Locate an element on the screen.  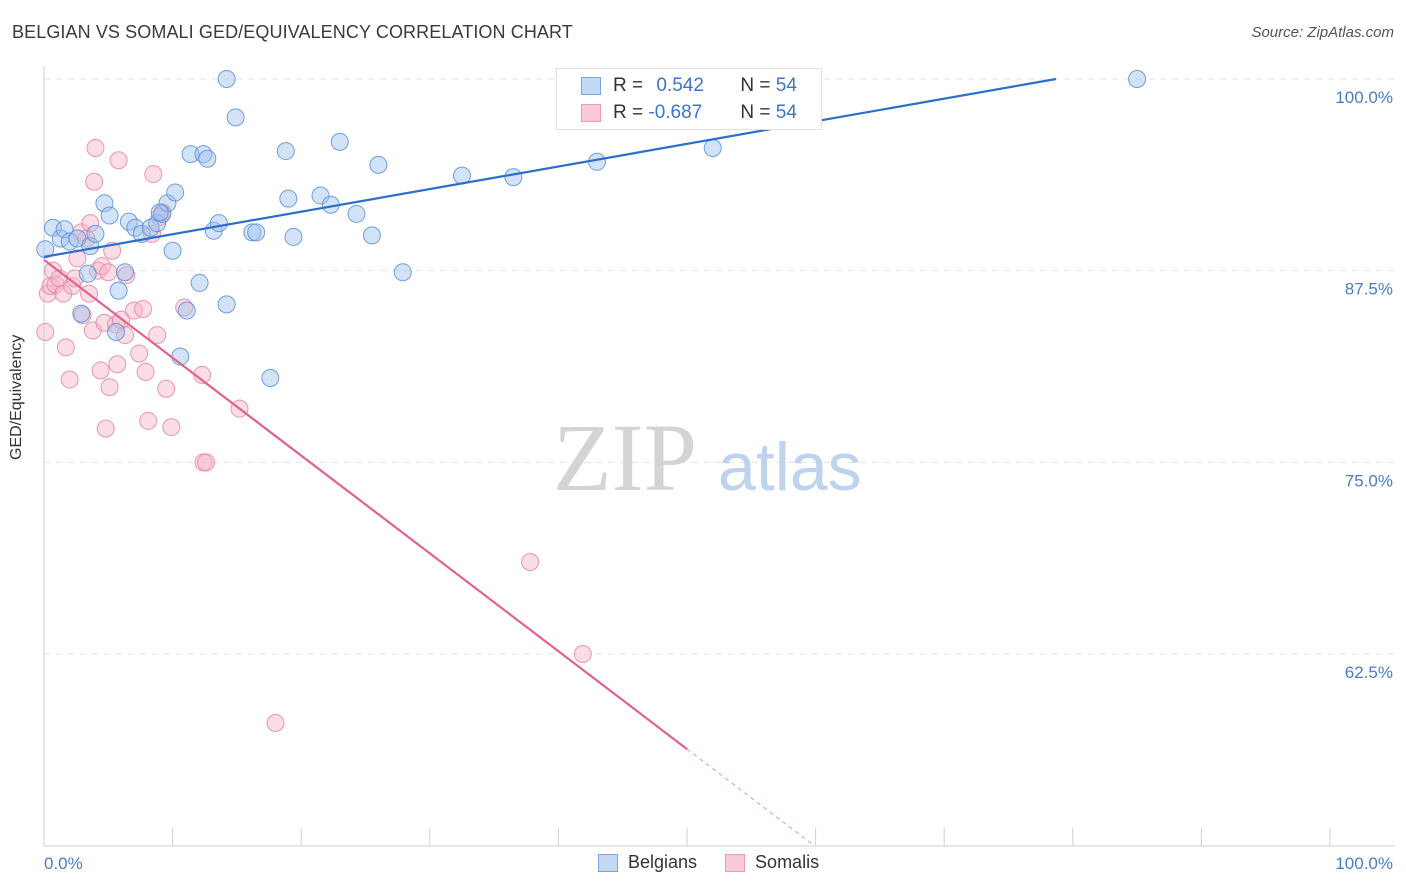
somali-legend-swatch is located at coordinates (735, 862).